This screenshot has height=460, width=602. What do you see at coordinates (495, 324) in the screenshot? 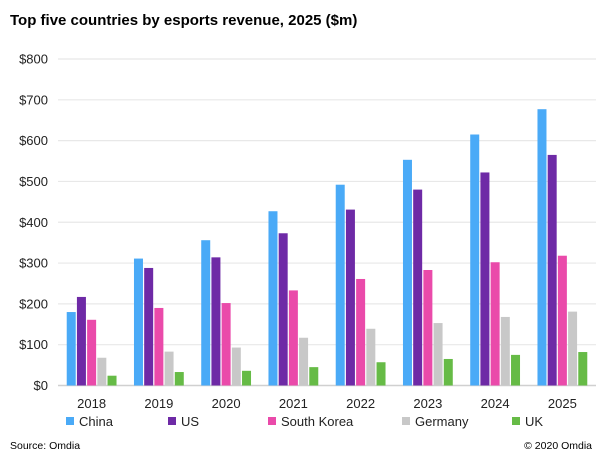
I see `bar-south-korea-2024` at bounding box center [495, 324].